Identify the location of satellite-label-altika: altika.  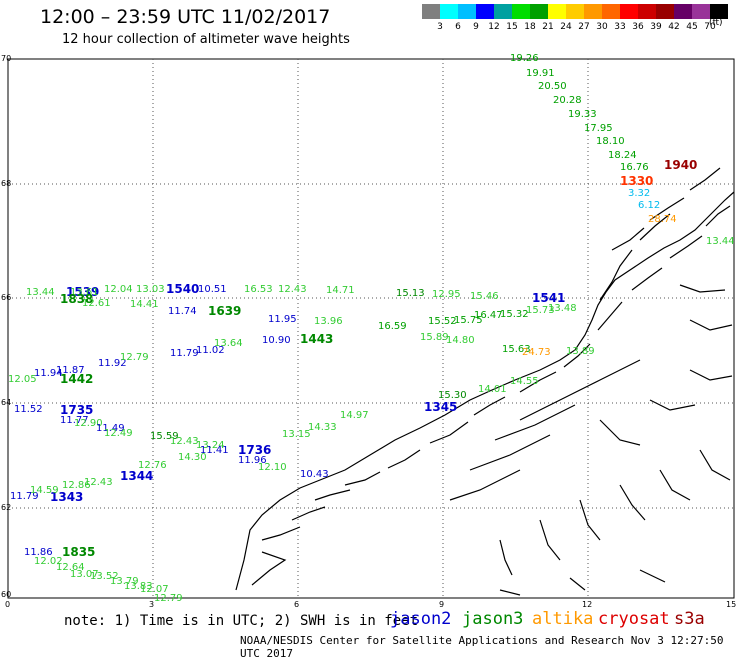
(563, 619).